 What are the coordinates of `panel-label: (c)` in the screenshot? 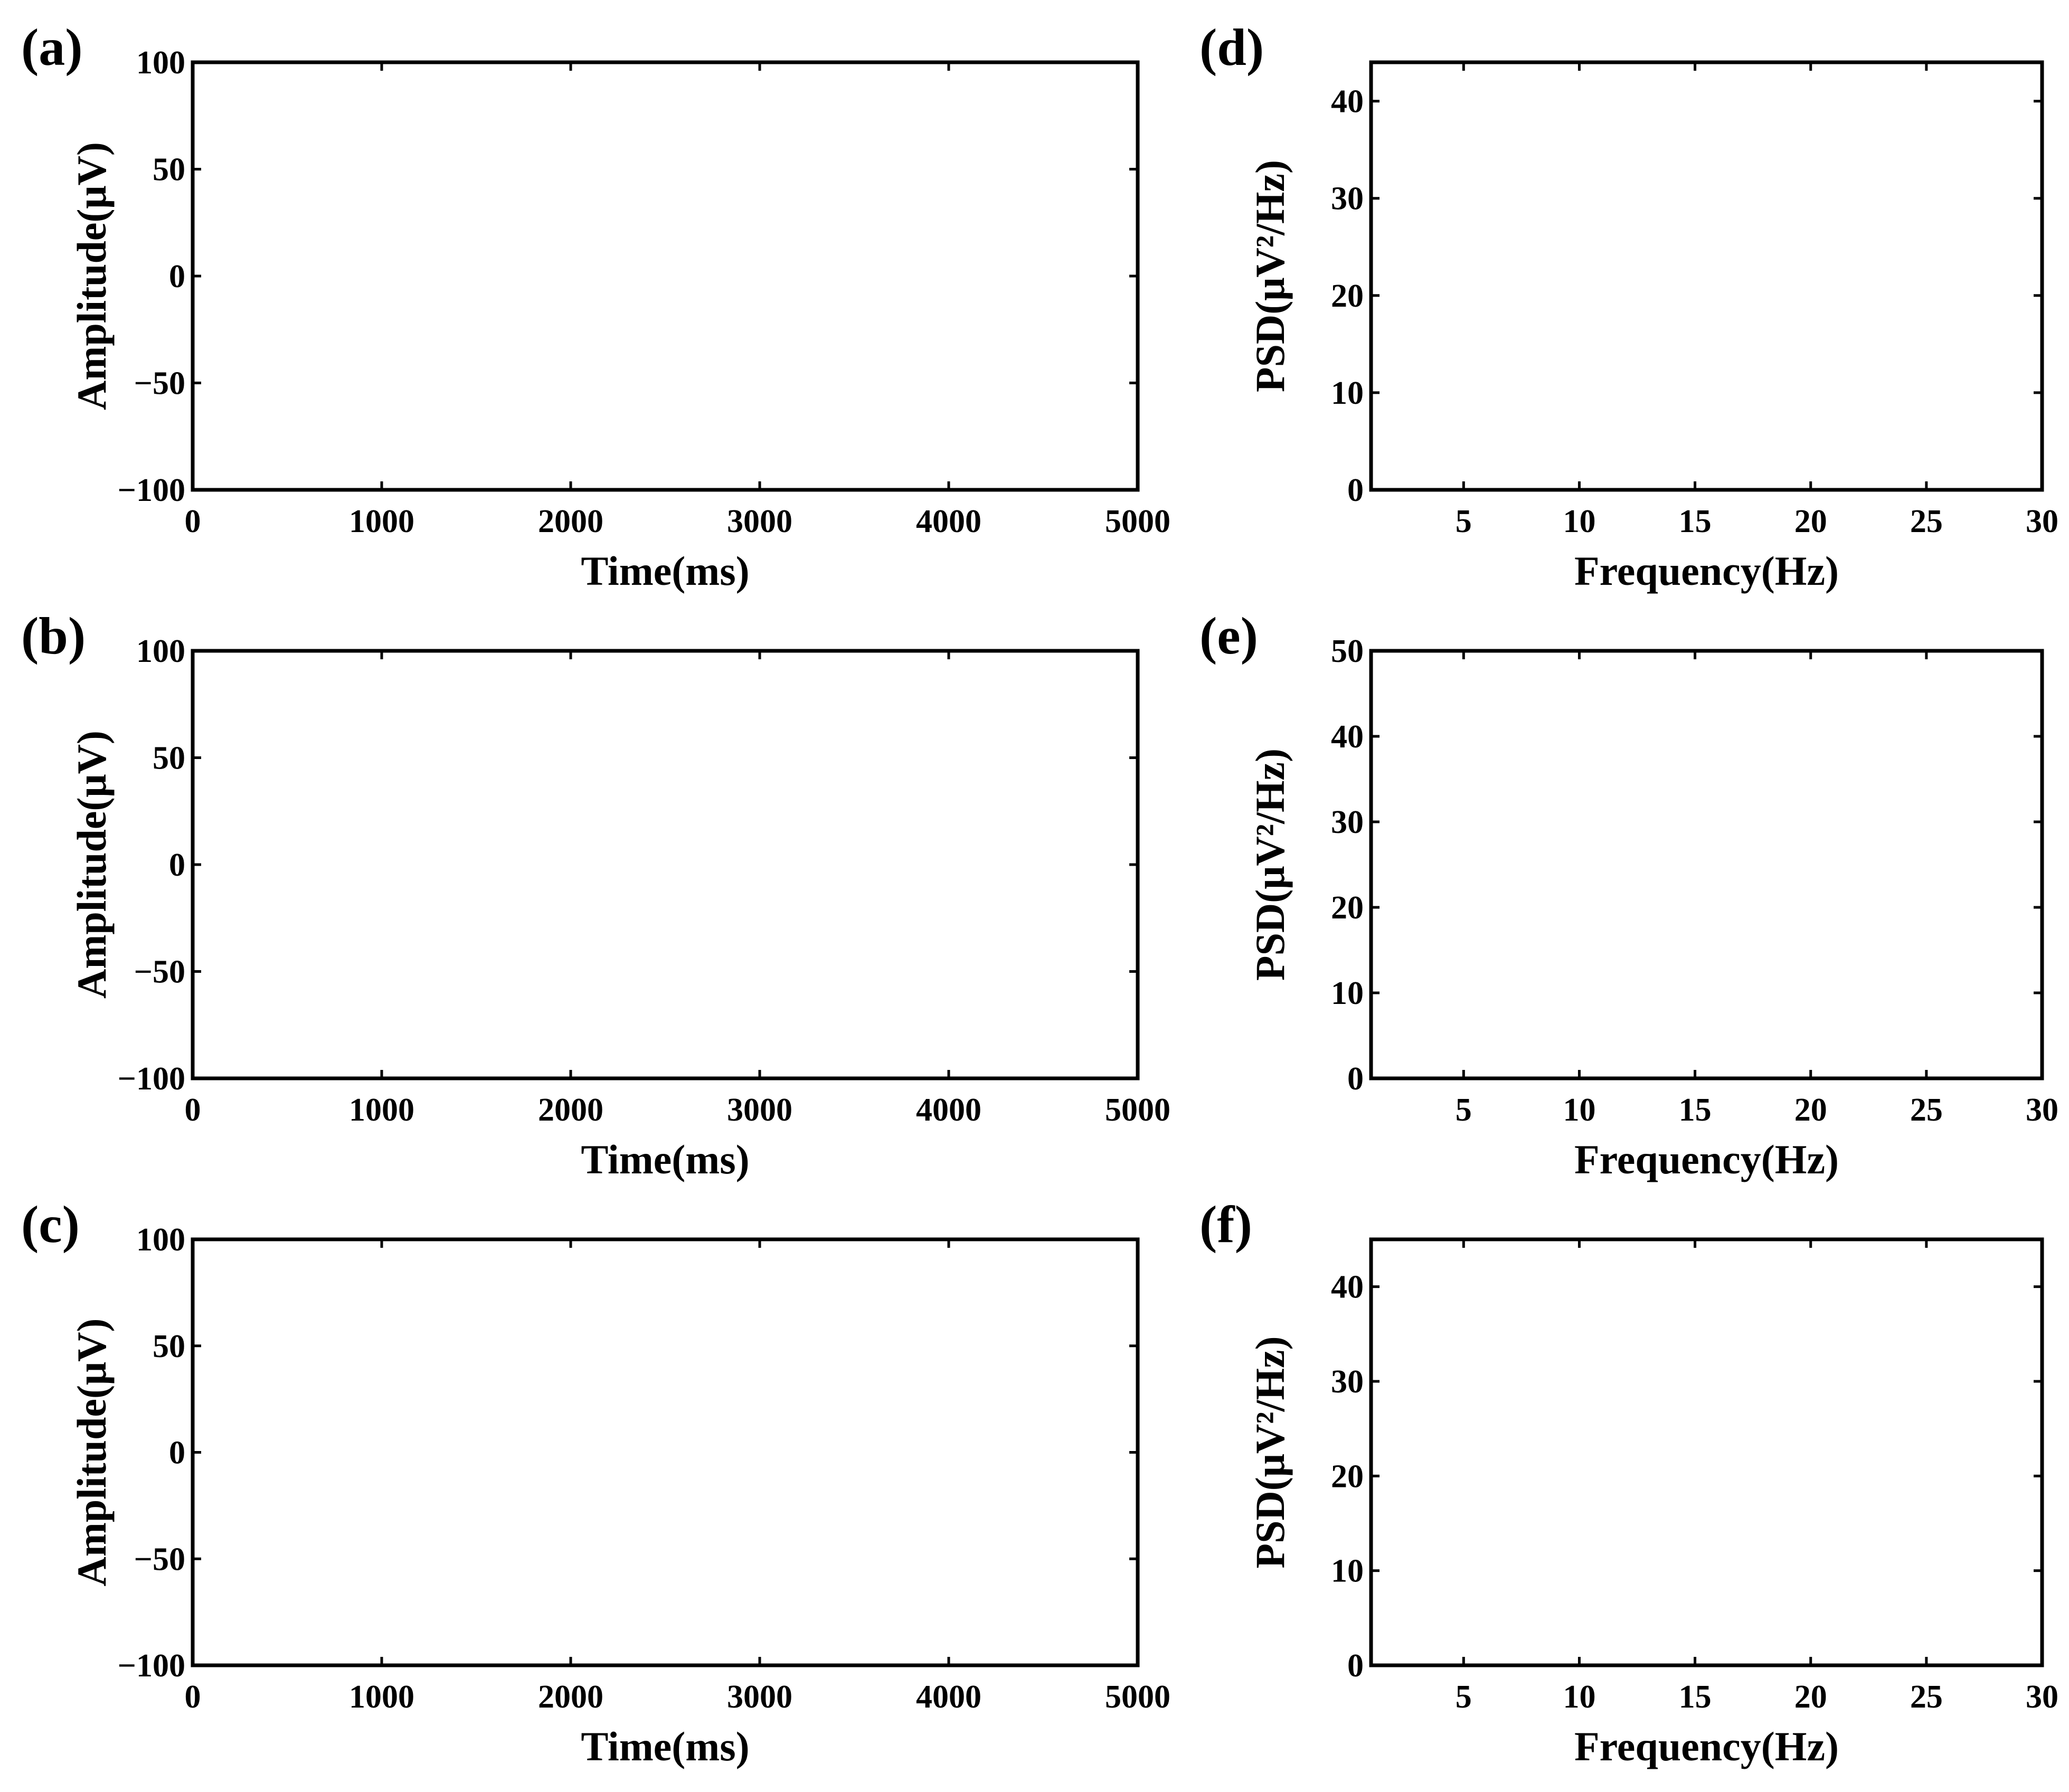 It's located at (50, 1224).